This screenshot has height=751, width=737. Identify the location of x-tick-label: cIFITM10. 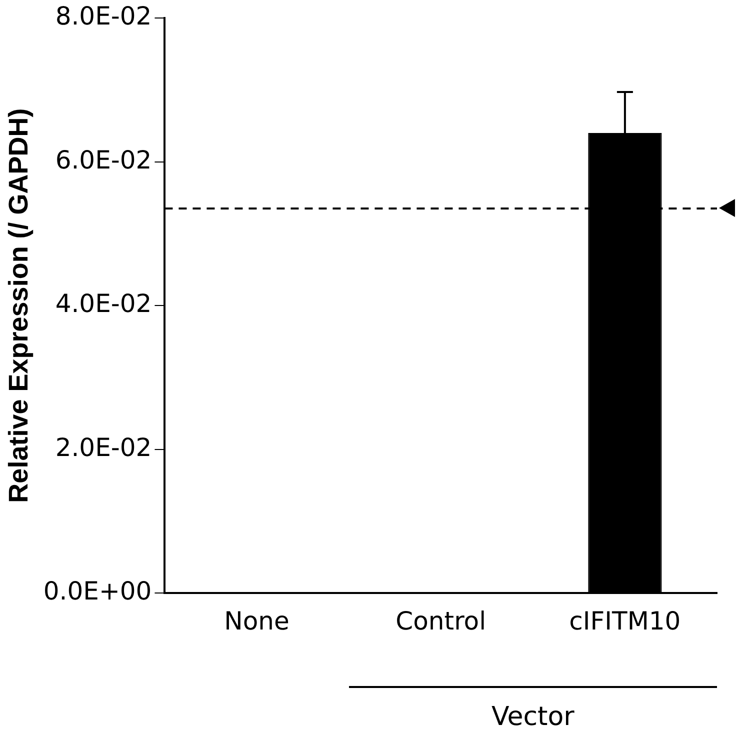
(625, 621).